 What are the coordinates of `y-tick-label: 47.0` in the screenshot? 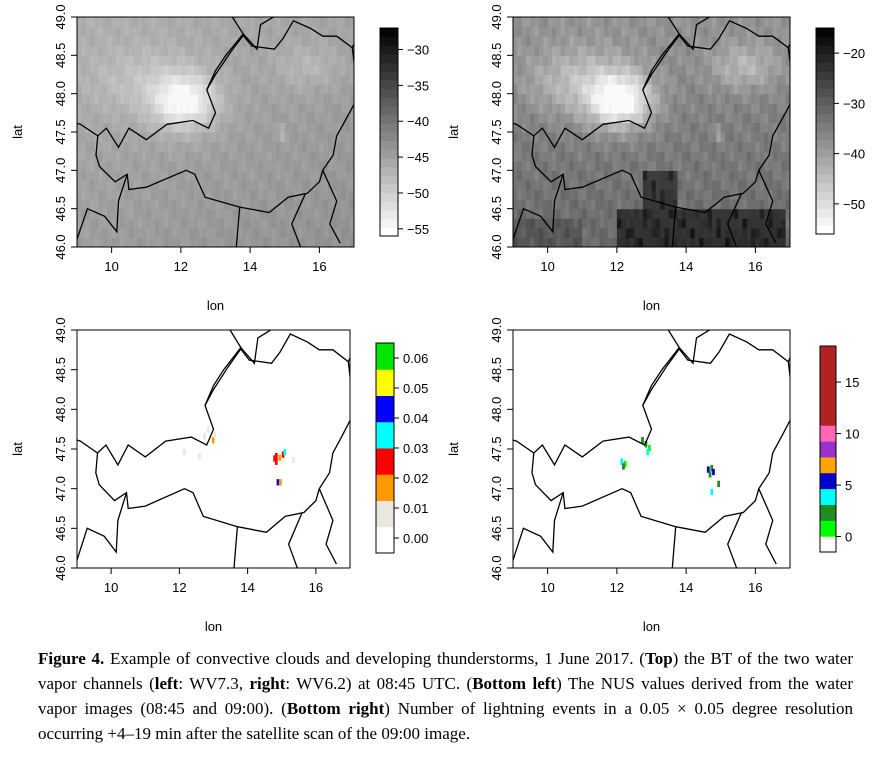 It's located at (496, 170).